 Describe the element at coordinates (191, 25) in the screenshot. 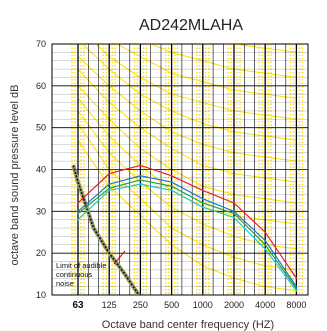

I see `chart-title: AD242MLAHA` at that location.